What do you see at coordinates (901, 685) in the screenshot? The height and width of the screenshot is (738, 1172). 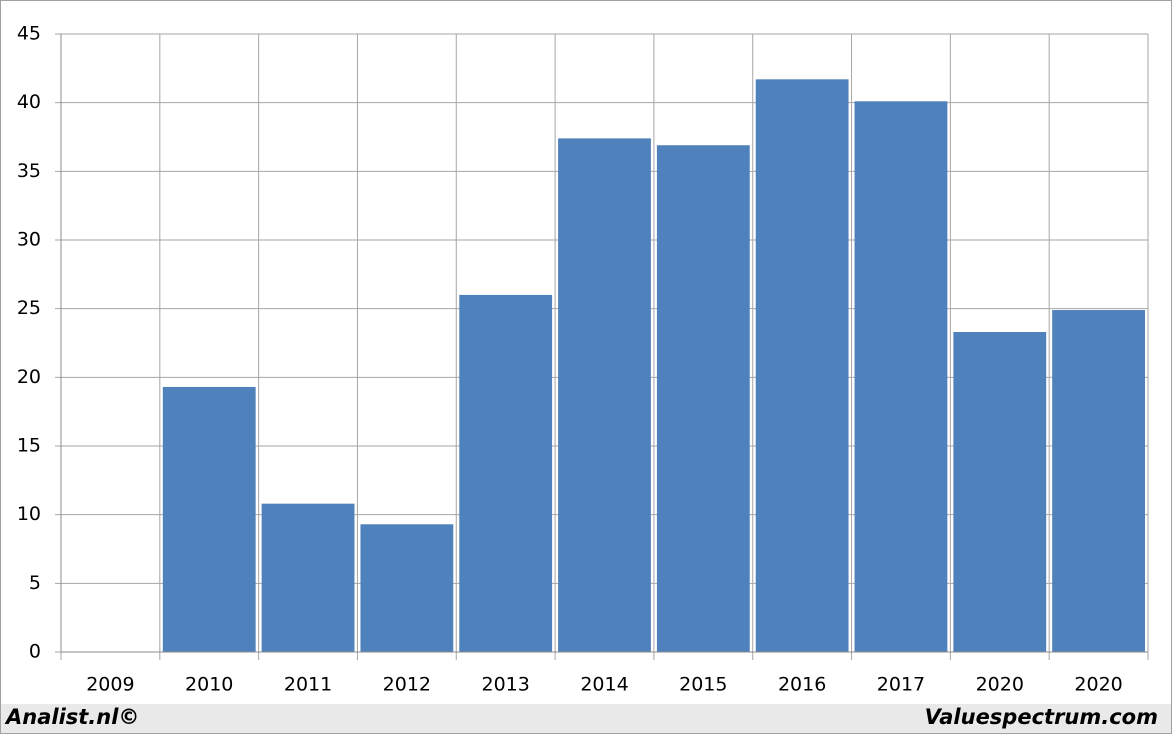 I see `x-tick-label: 2017` at bounding box center [901, 685].